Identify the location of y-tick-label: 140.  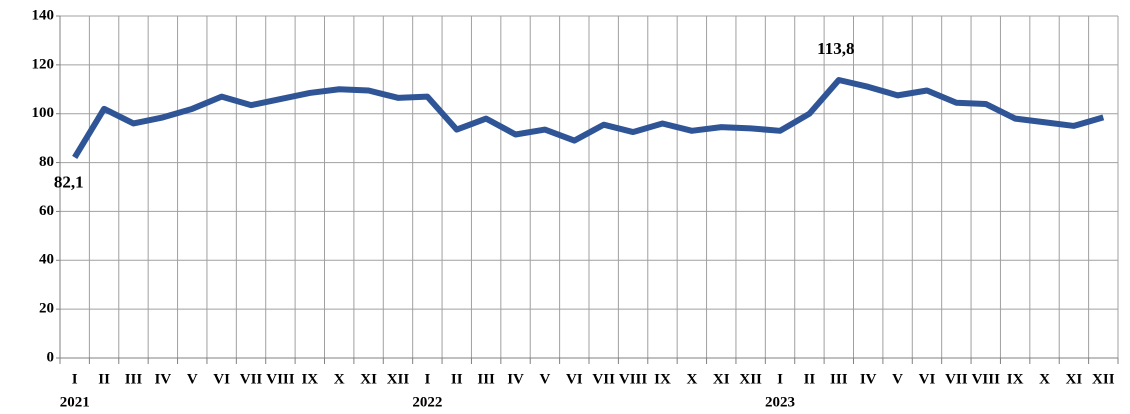
(43, 15).